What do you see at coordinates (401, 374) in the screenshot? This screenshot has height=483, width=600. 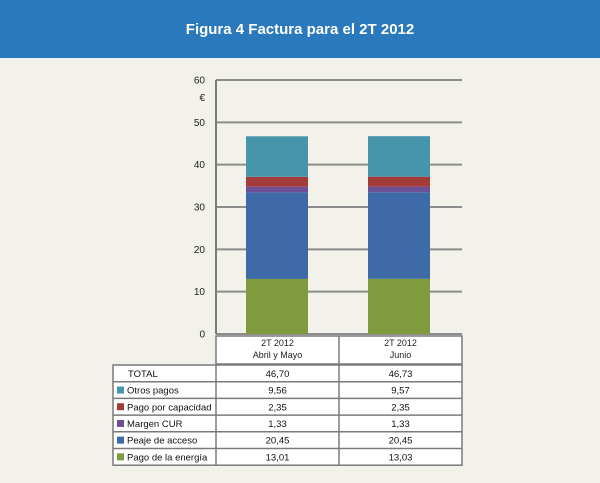 I see `table-value: 46,73` at bounding box center [401, 374].